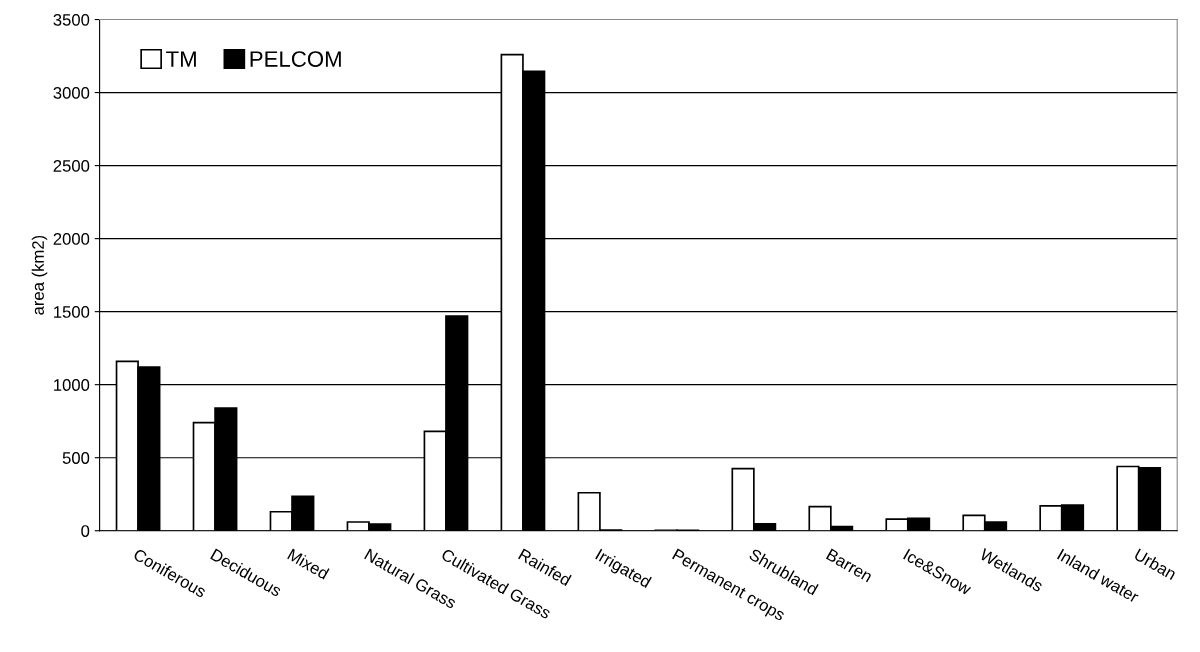  I want to click on y-tick-label: 500, so click(76, 458).